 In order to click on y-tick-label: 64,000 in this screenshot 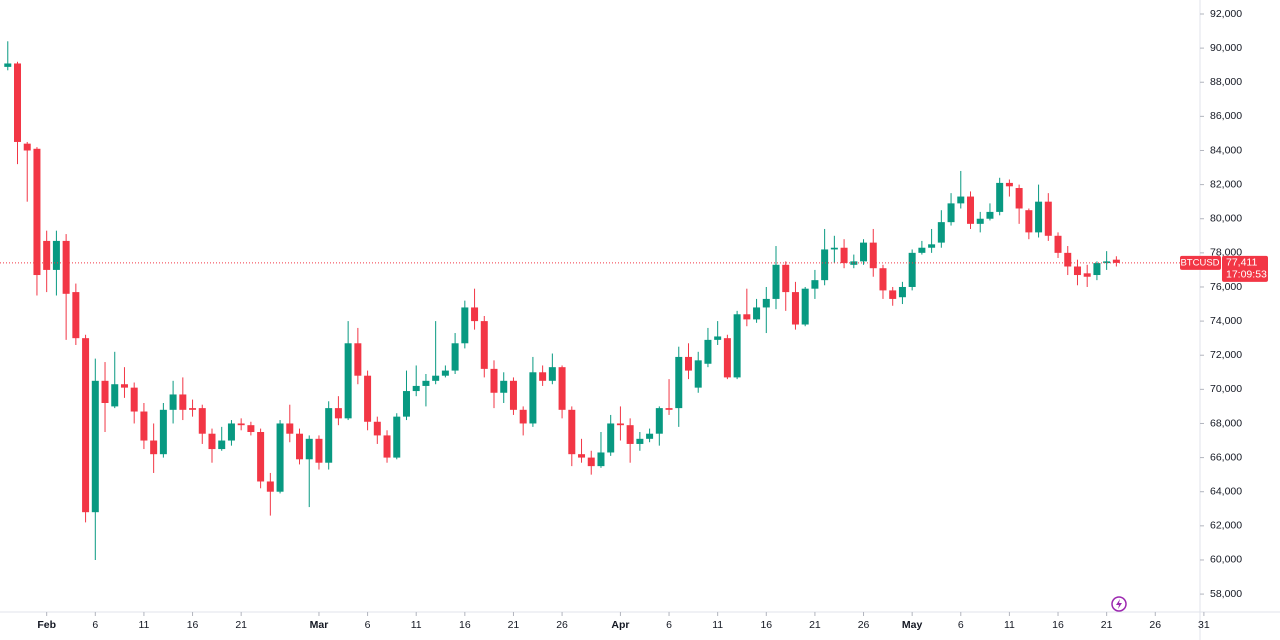, I will do `click(1226, 491)`.